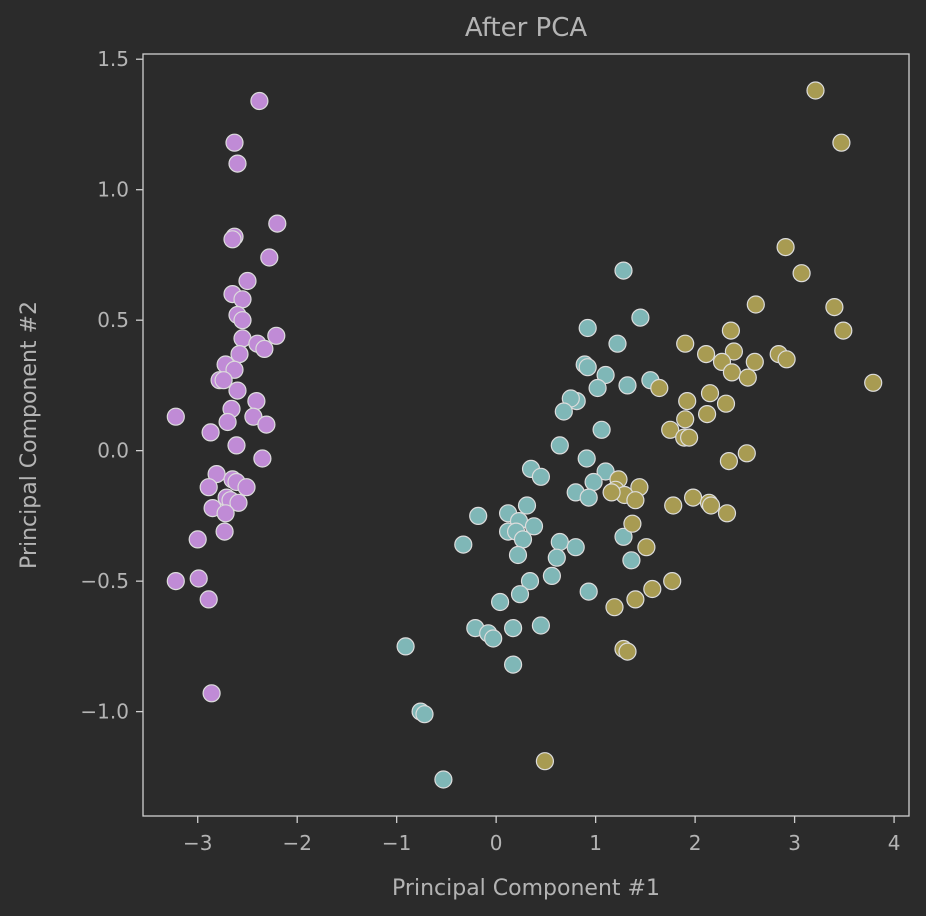  I want to click on x-tick-label: 1, so click(595, 843).